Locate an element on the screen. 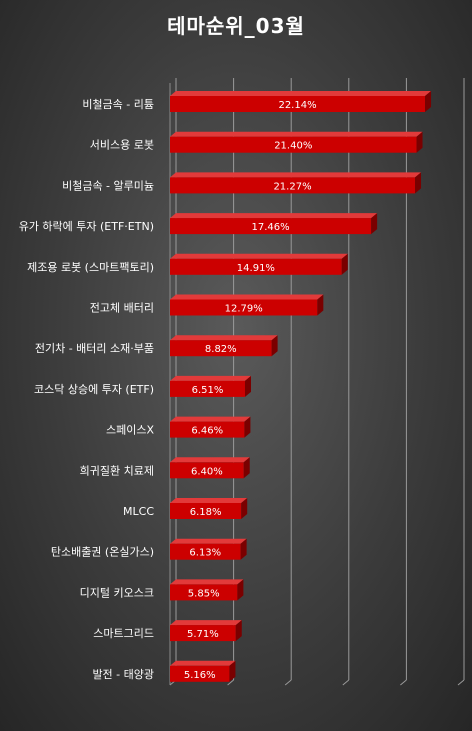 The width and height of the screenshot is (472, 731). value-label: 5.85% is located at coordinates (204, 593).